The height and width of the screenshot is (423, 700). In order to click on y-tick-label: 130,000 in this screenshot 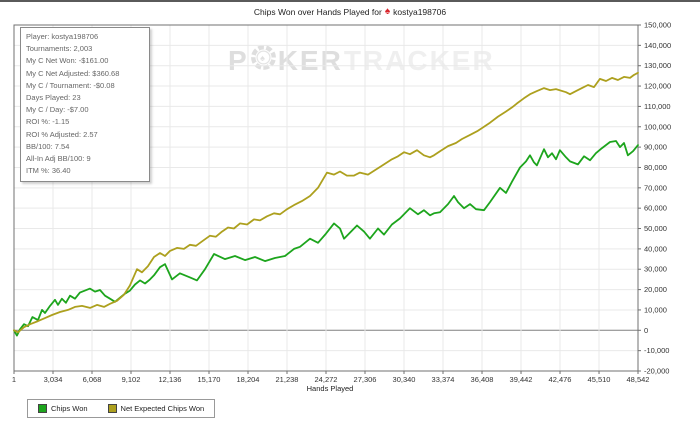, I will do `click(657, 65)`.